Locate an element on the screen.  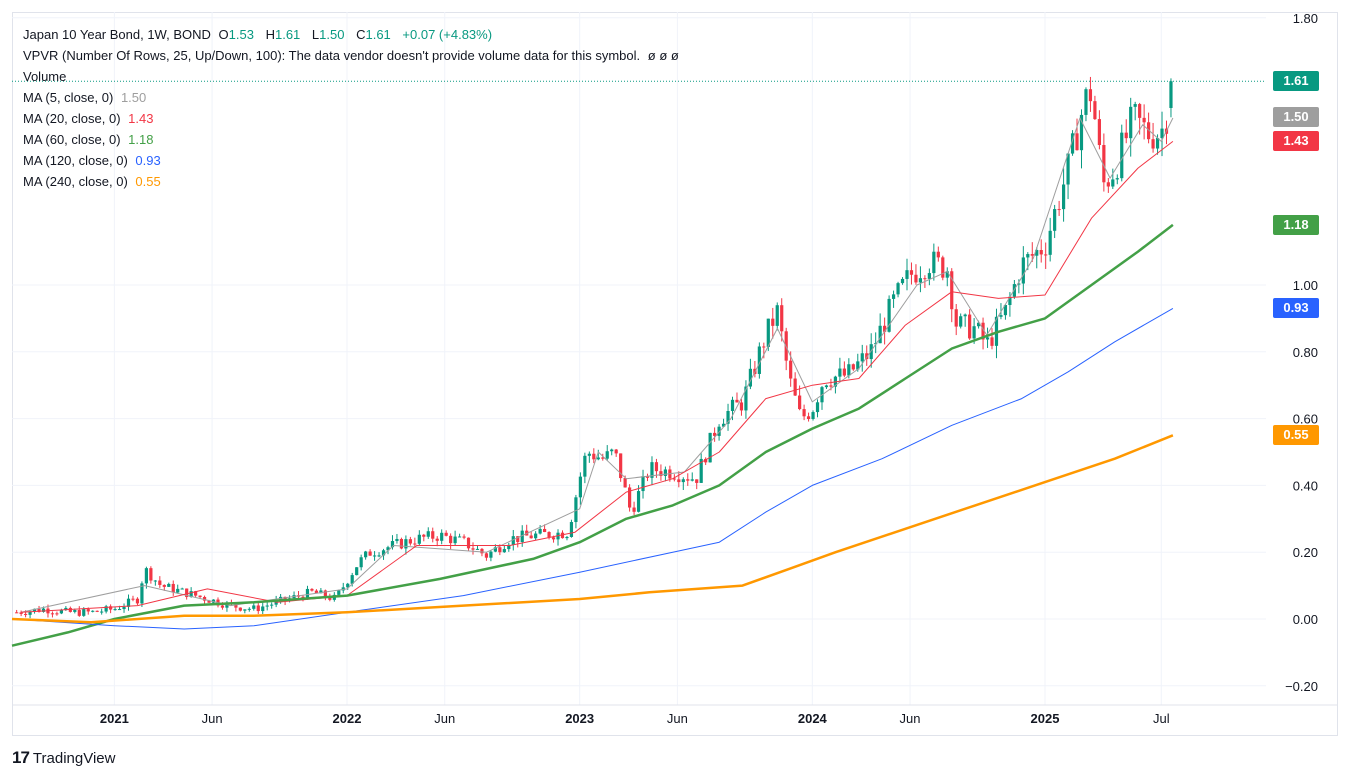
x-tick-label: 2024 is located at coordinates (813, 718).